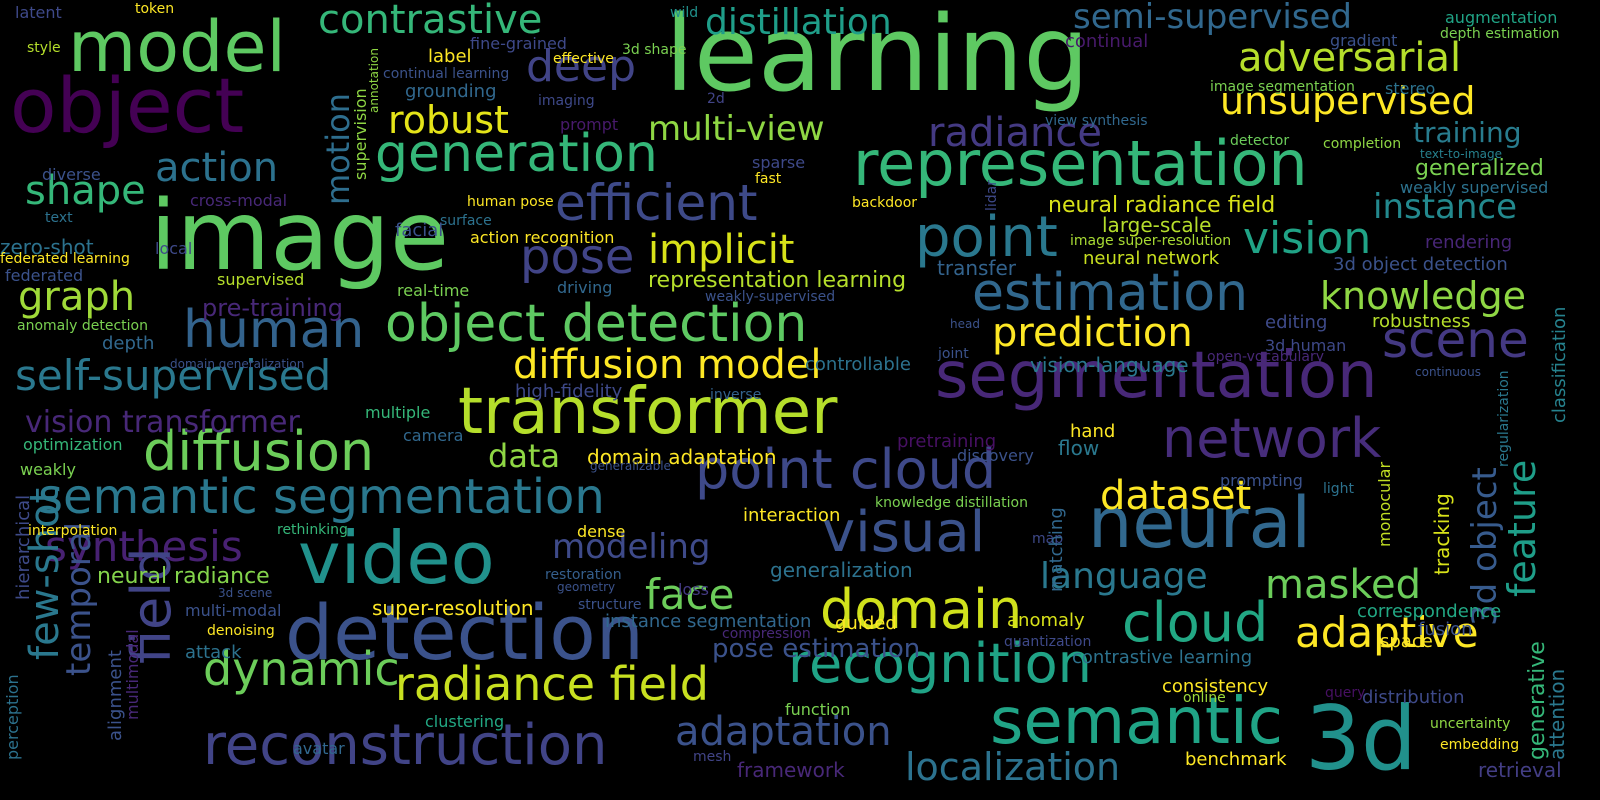 The height and width of the screenshot is (800, 1600). What do you see at coordinates (259, 451) in the screenshot?
I see `word-diffusion: diffusion` at bounding box center [259, 451].